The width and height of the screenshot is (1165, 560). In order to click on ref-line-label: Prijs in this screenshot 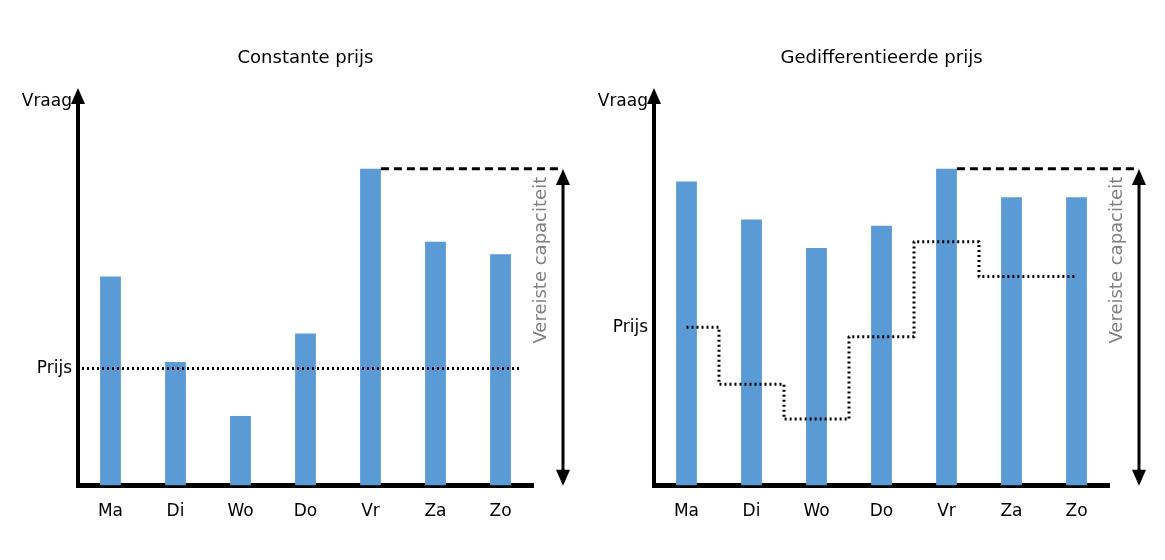, I will do `click(54, 366)`.